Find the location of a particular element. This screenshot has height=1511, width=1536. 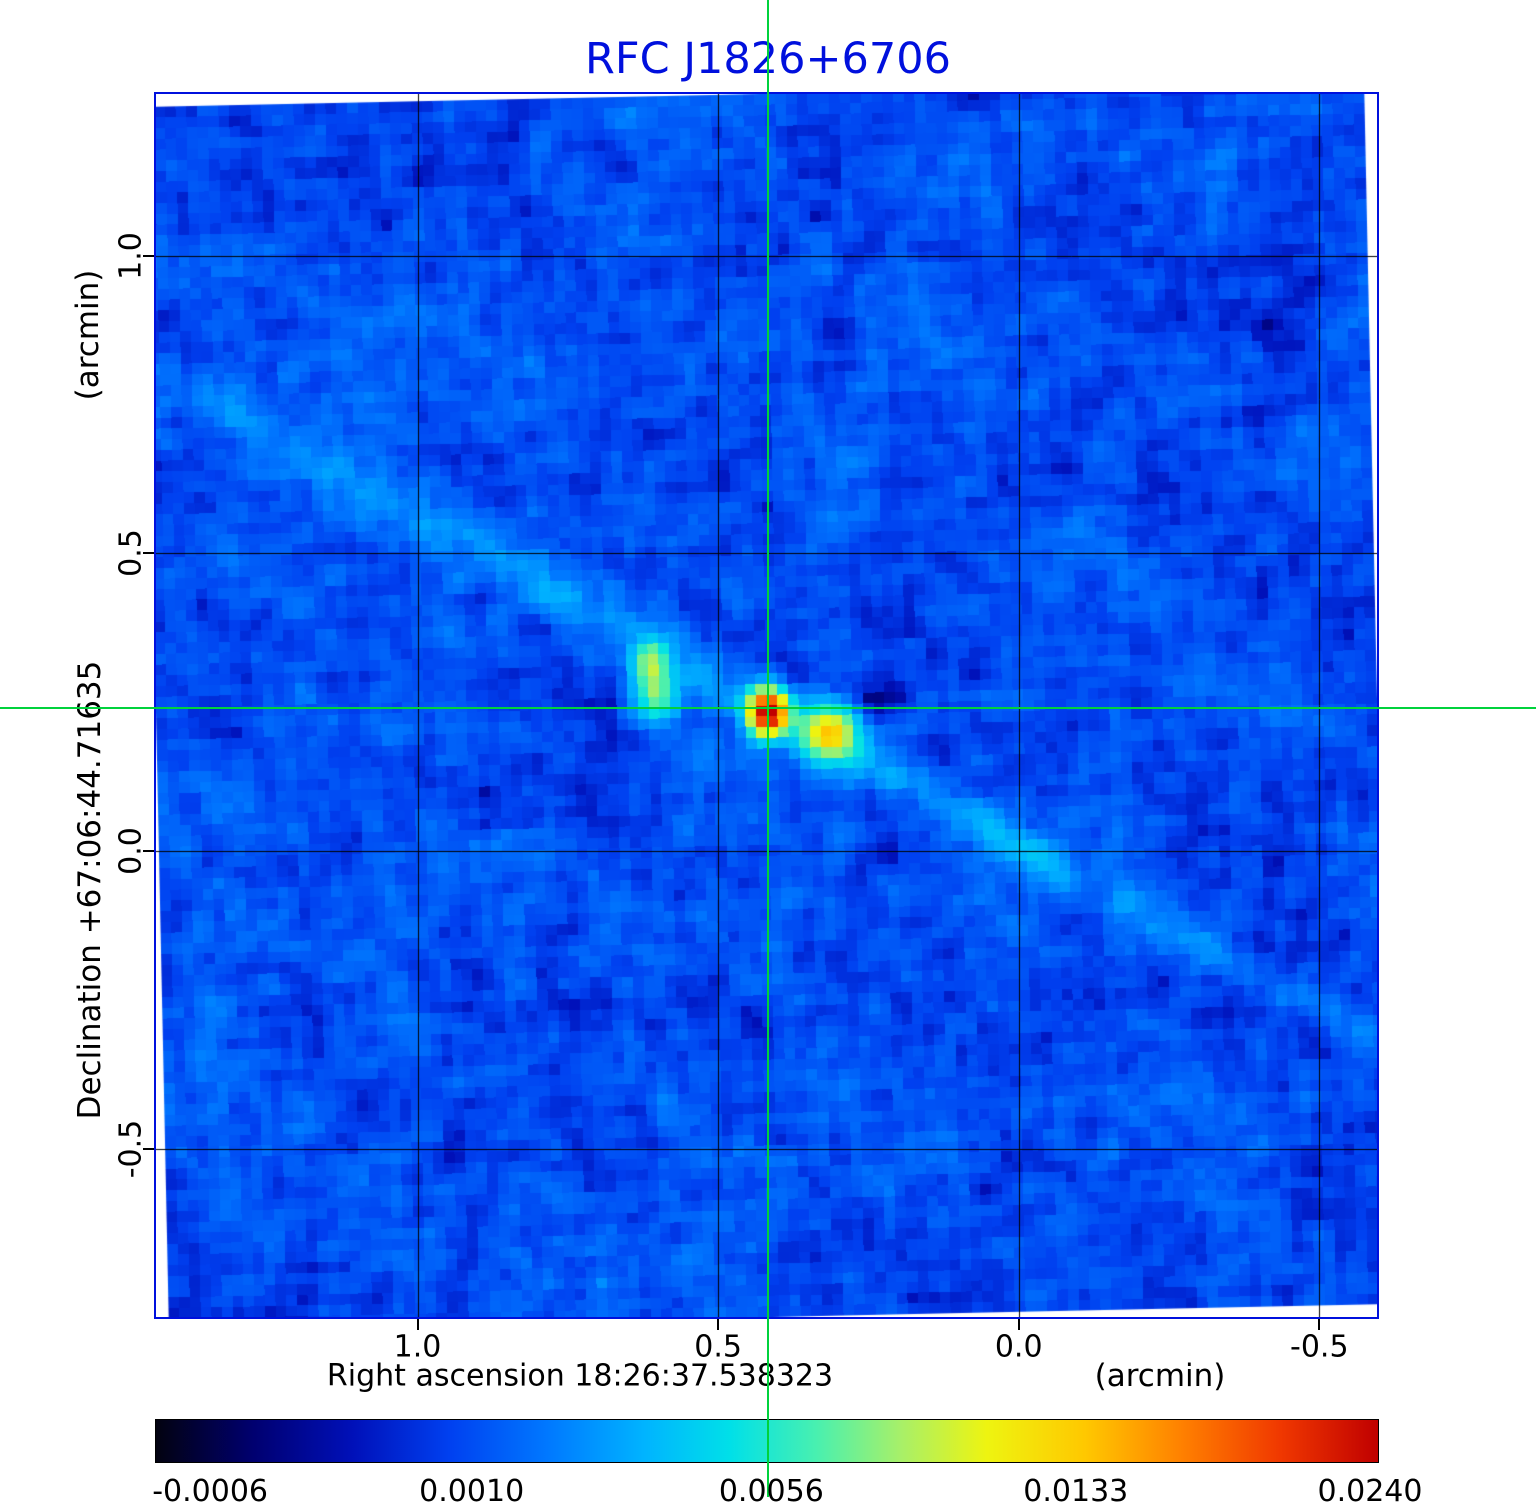

y-axis-tick-label: -0.5 is located at coordinates (131, 1148).